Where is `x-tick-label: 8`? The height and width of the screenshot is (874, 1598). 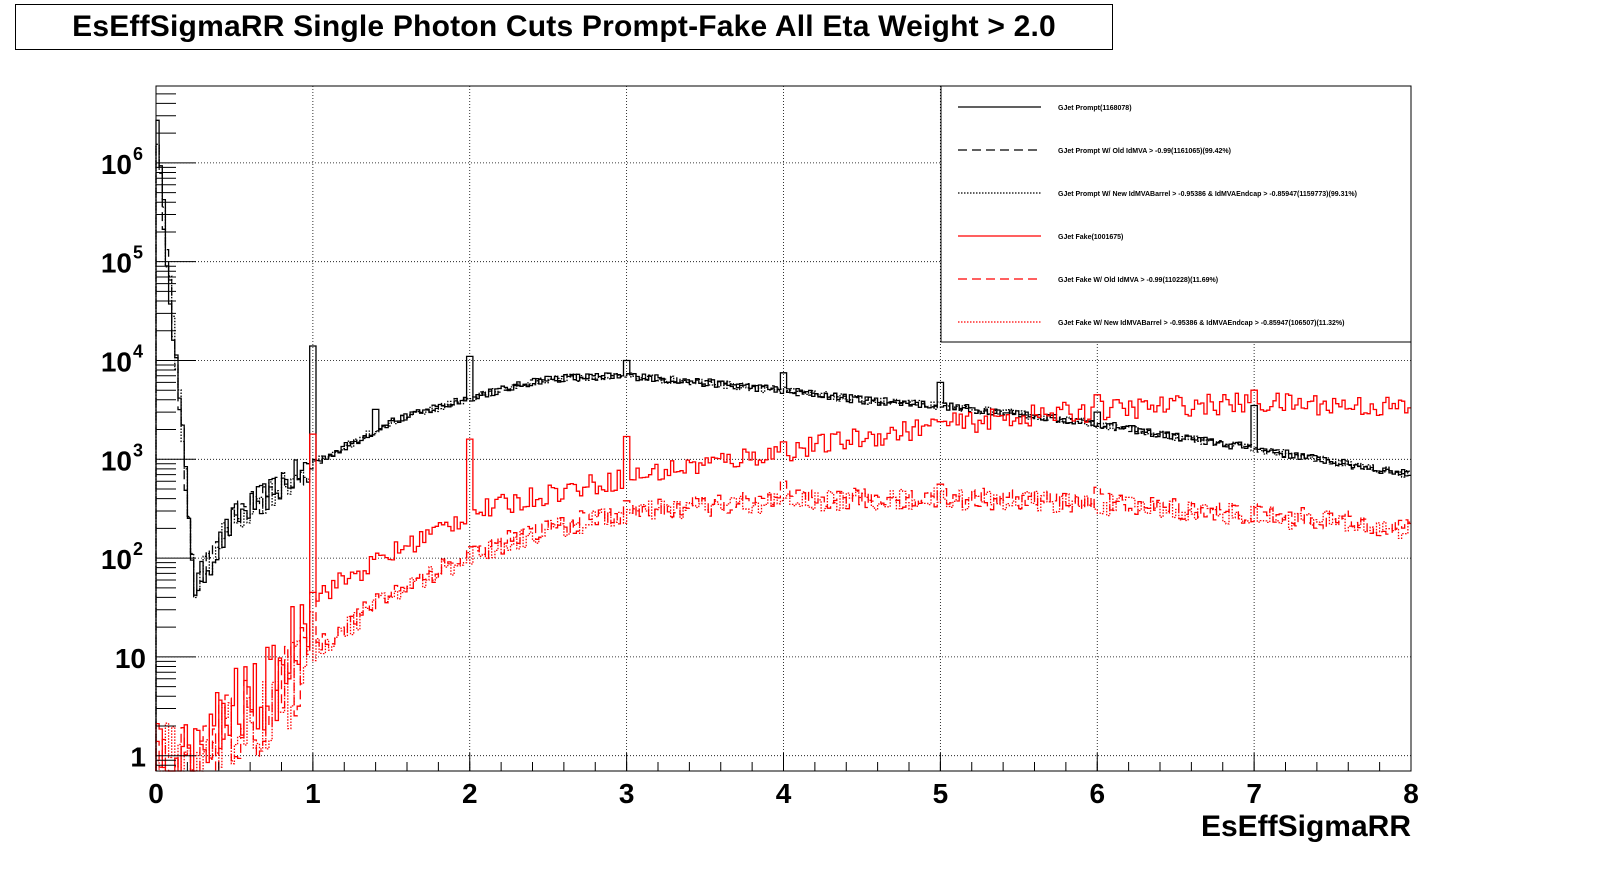 x-tick-label: 8 is located at coordinates (1411, 793).